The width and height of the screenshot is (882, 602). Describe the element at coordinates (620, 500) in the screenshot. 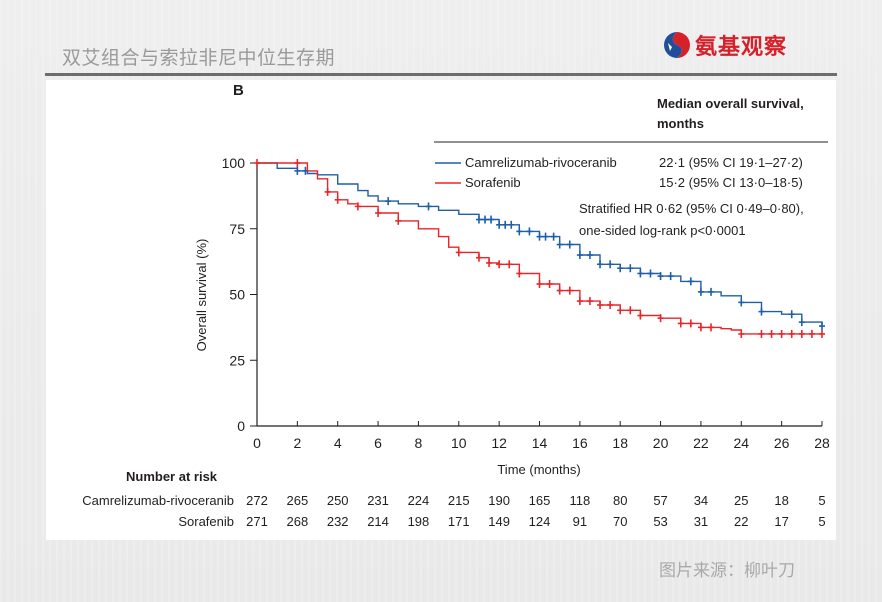

I see `risk-count-cell: 80` at that location.